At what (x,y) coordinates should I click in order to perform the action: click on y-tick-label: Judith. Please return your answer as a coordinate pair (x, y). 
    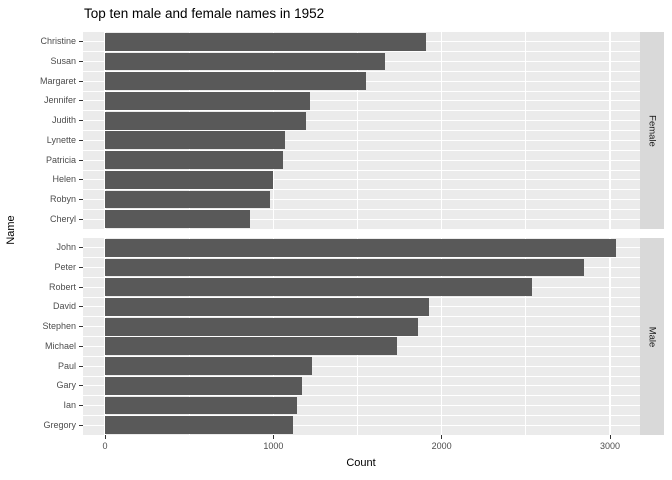
    Looking at the image, I should click on (63, 120).